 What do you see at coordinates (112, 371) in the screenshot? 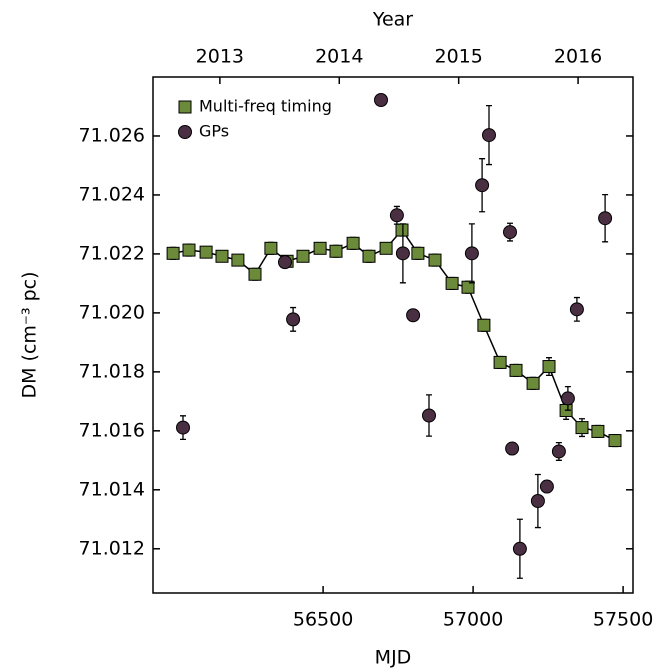
I see `y-tick-label: 71.018` at bounding box center [112, 371].